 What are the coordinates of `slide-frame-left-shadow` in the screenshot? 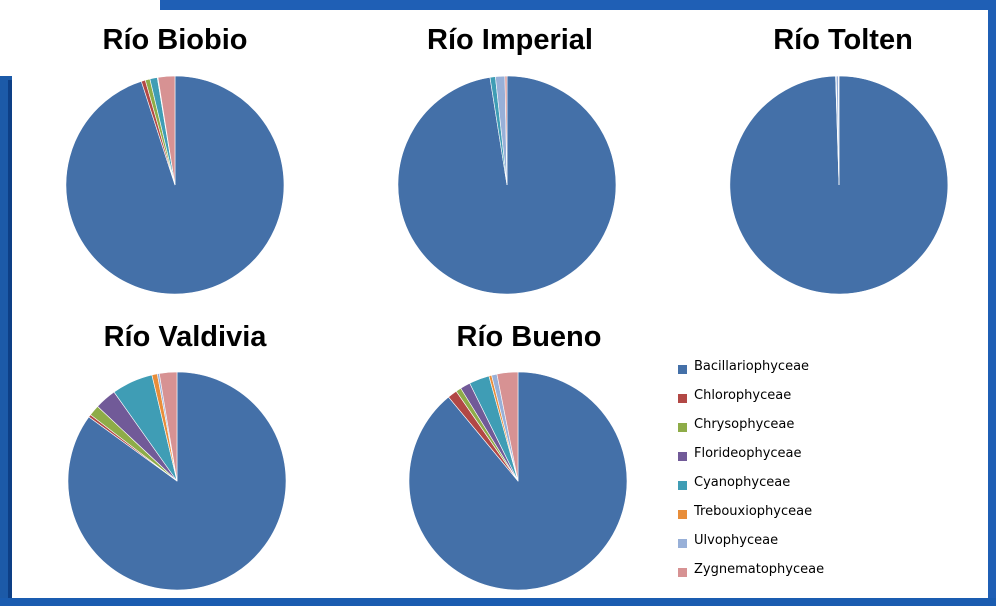 It's located at (10, 343).